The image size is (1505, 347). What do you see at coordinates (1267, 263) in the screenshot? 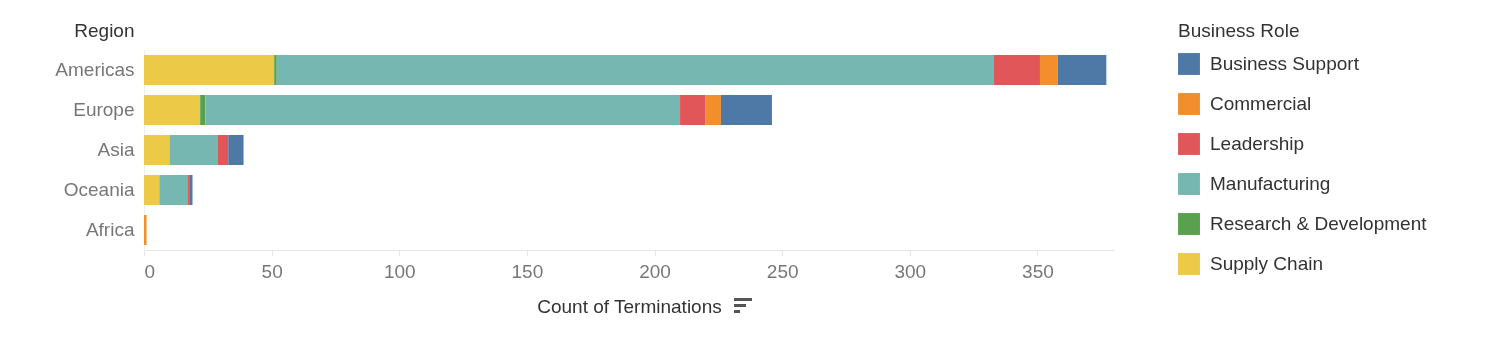
I see `legend-label: Supply Chain` at bounding box center [1267, 263].